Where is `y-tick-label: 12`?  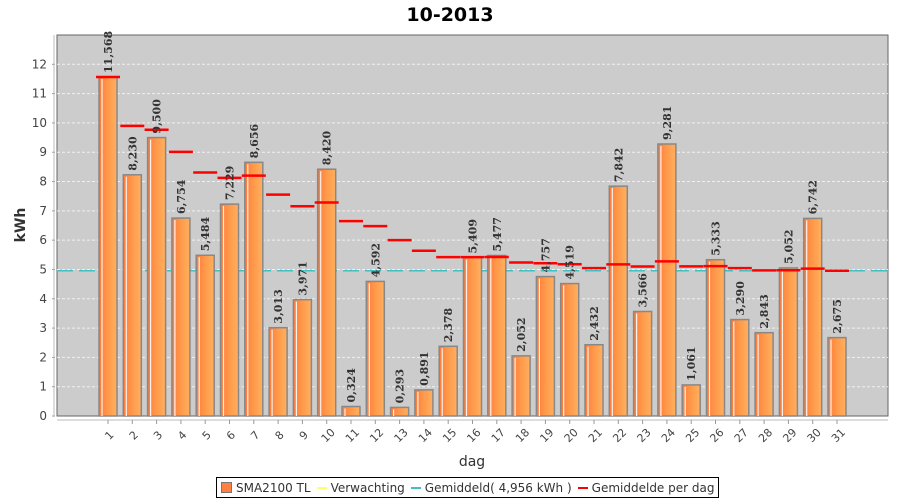
y-tick-label: 12 is located at coordinates (39, 64).